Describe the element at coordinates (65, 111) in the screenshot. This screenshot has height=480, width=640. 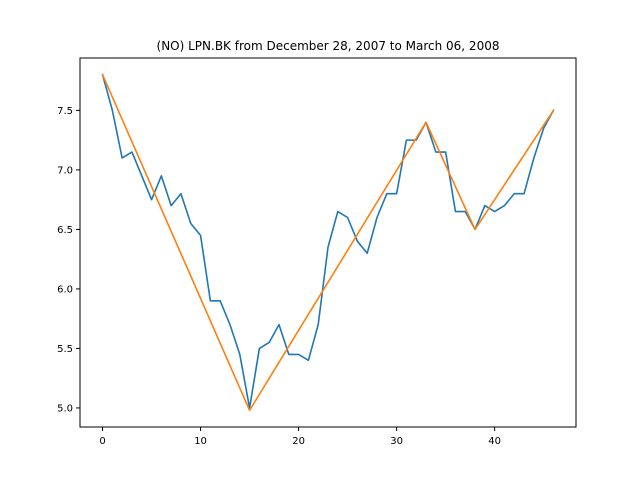
I see `y-tick-label: 7.5` at that location.